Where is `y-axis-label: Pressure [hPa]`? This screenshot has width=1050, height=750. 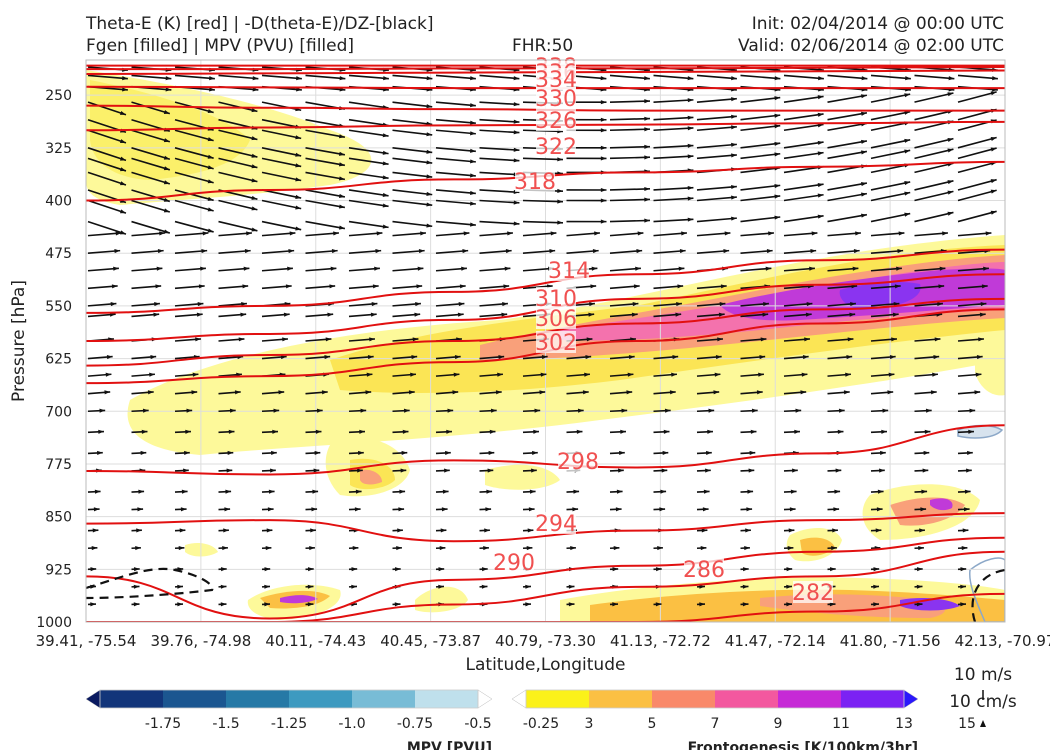
y-axis-label: Pressure [hPa] is located at coordinates (19, 341).